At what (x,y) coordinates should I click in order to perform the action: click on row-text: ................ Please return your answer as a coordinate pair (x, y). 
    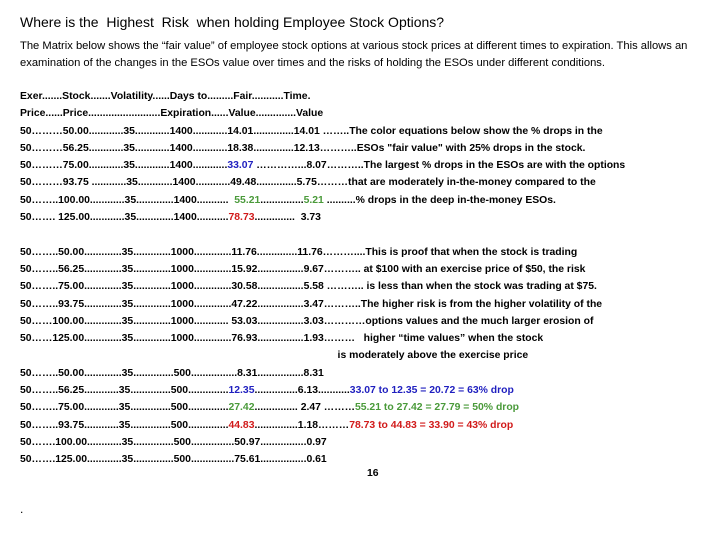
    Looking at the image, I should click on (282, 200).